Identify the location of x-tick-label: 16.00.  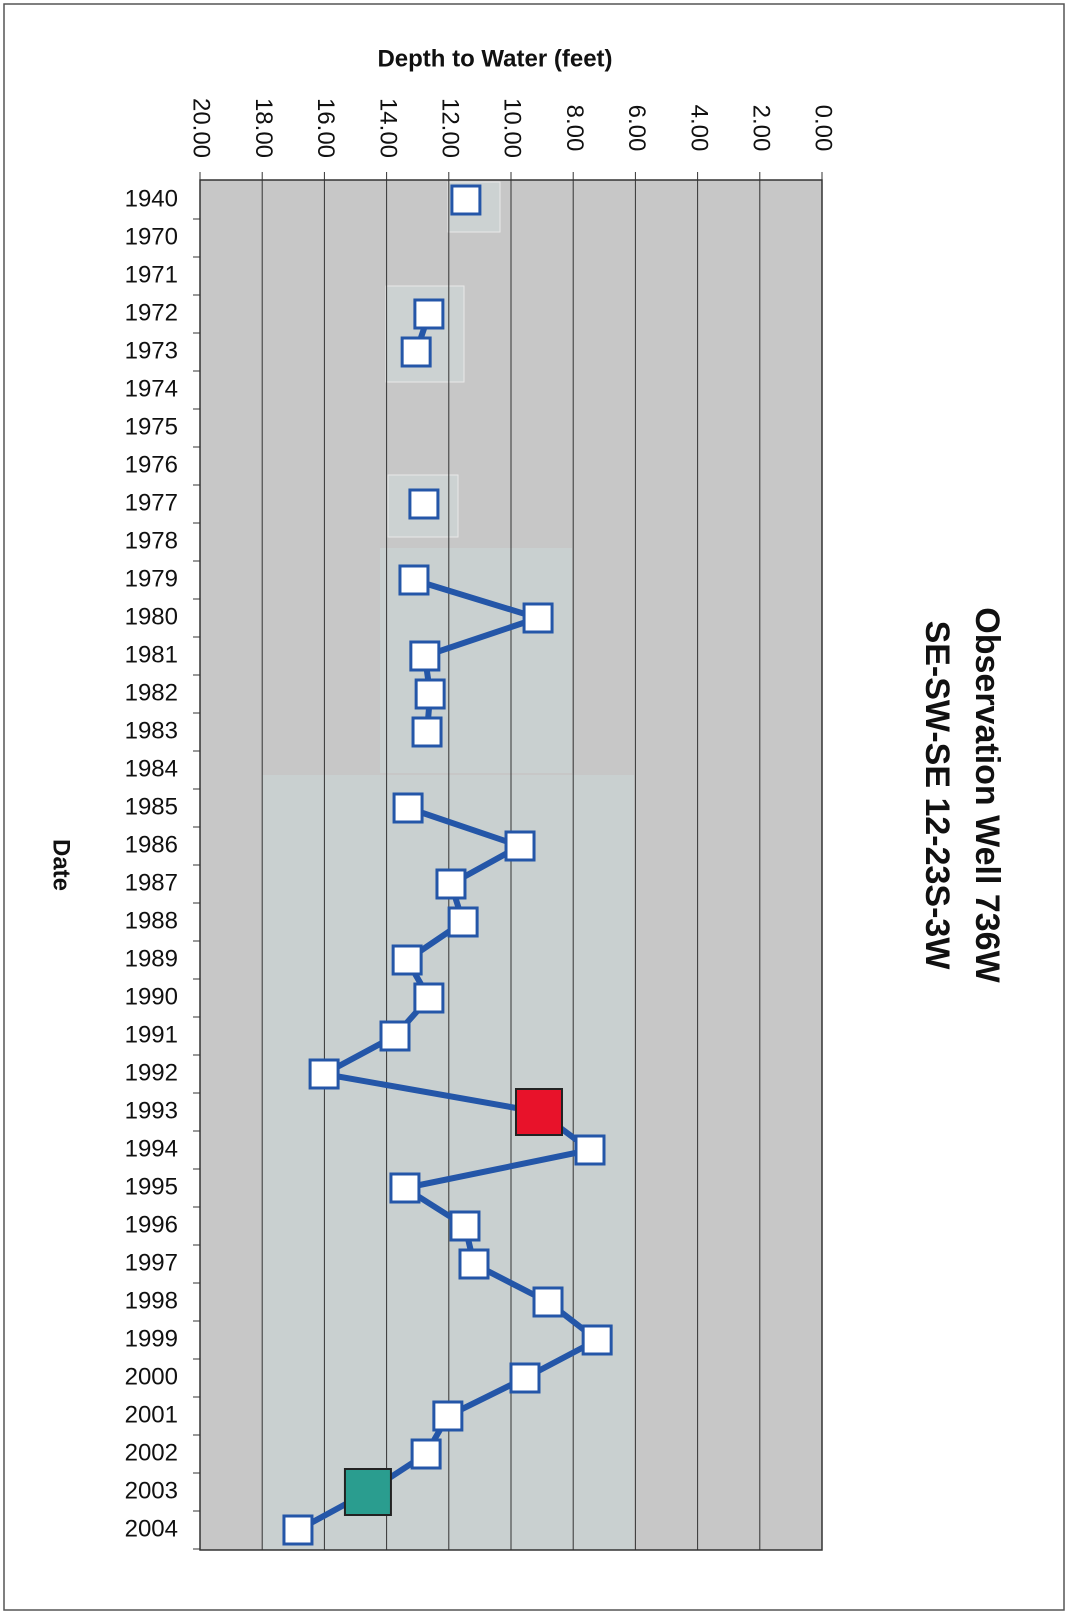
(325, 128).